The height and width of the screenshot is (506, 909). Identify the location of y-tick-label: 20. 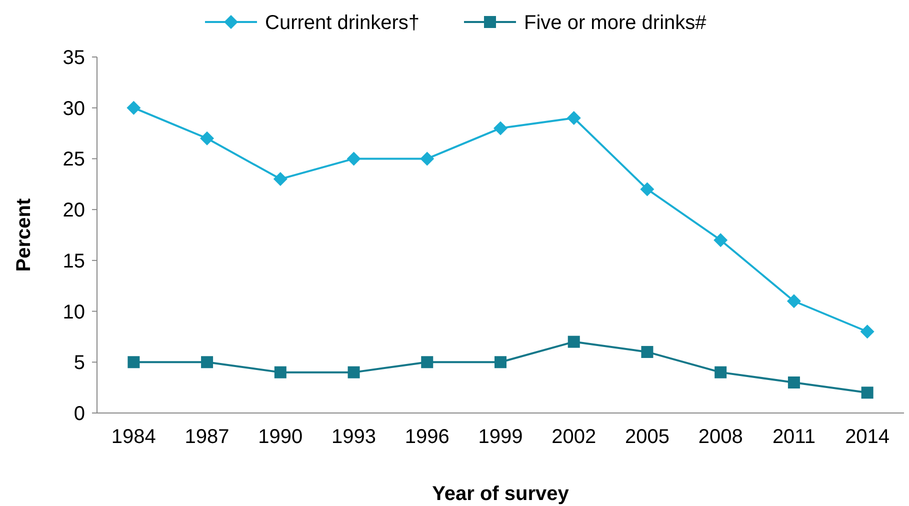
(73, 211).